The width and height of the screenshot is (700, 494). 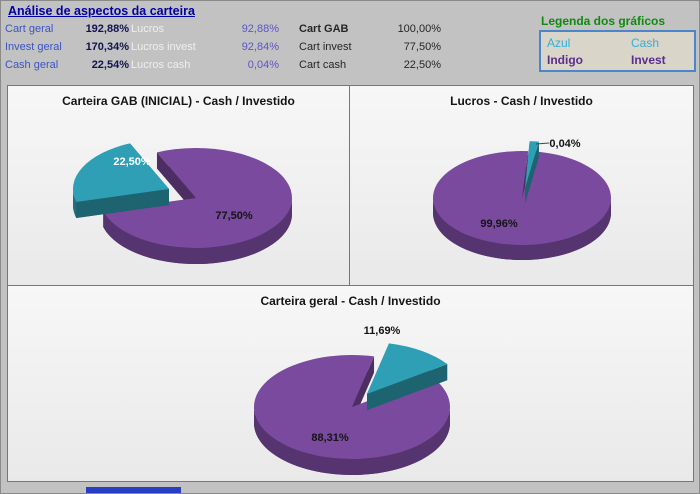 What do you see at coordinates (132, 162) in the screenshot?
I see `pie-data-label: 22,50%` at bounding box center [132, 162].